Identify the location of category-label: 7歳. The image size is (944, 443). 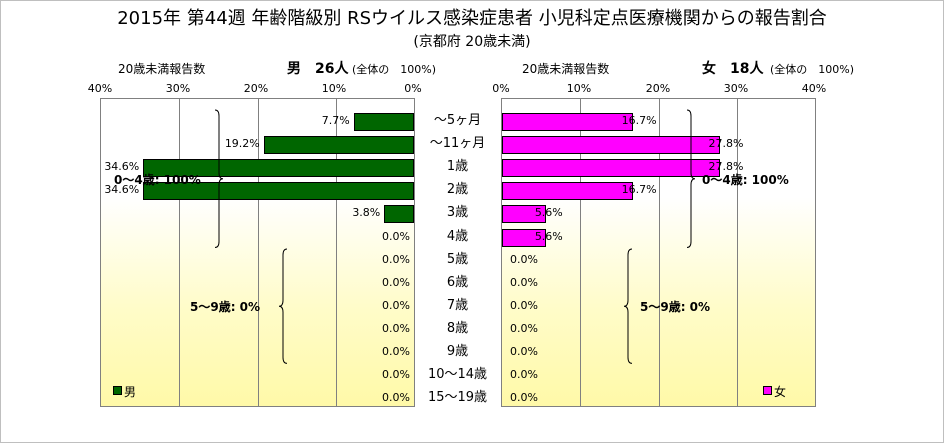
(457, 305).